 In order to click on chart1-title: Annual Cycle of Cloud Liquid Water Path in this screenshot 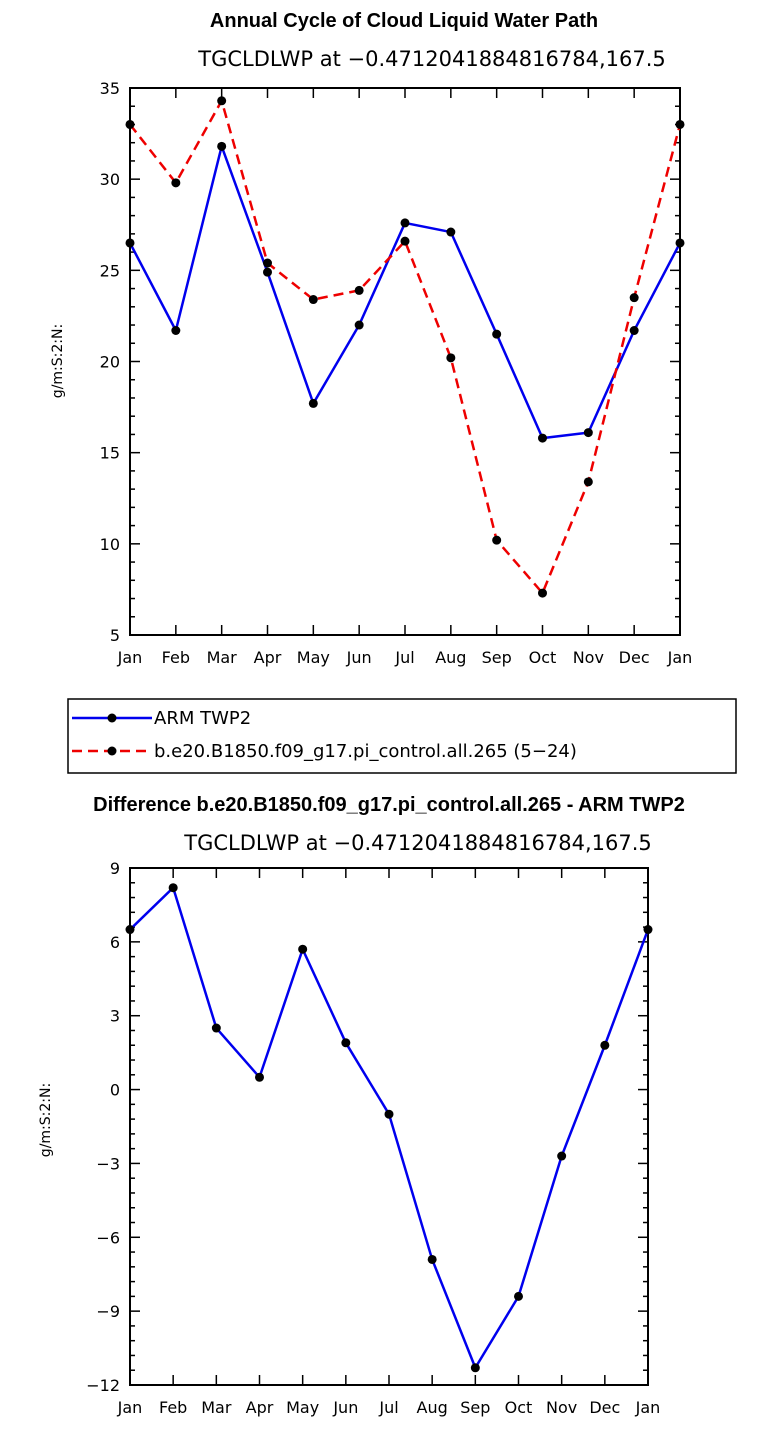, I will do `click(404, 21)`.